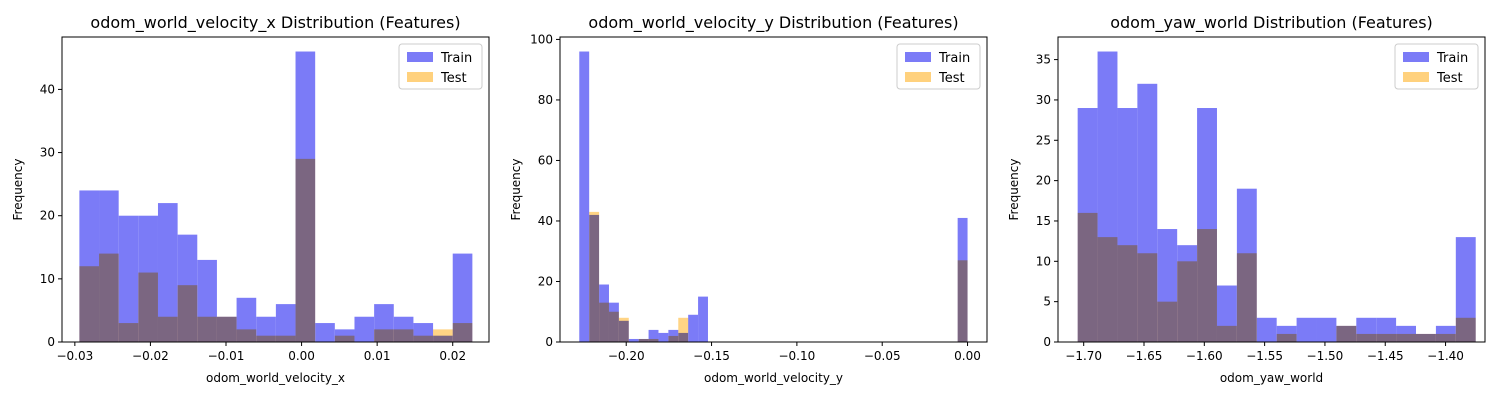  Describe the element at coordinates (967, 356) in the screenshot. I see `x-tick-label: 0.00` at that location.